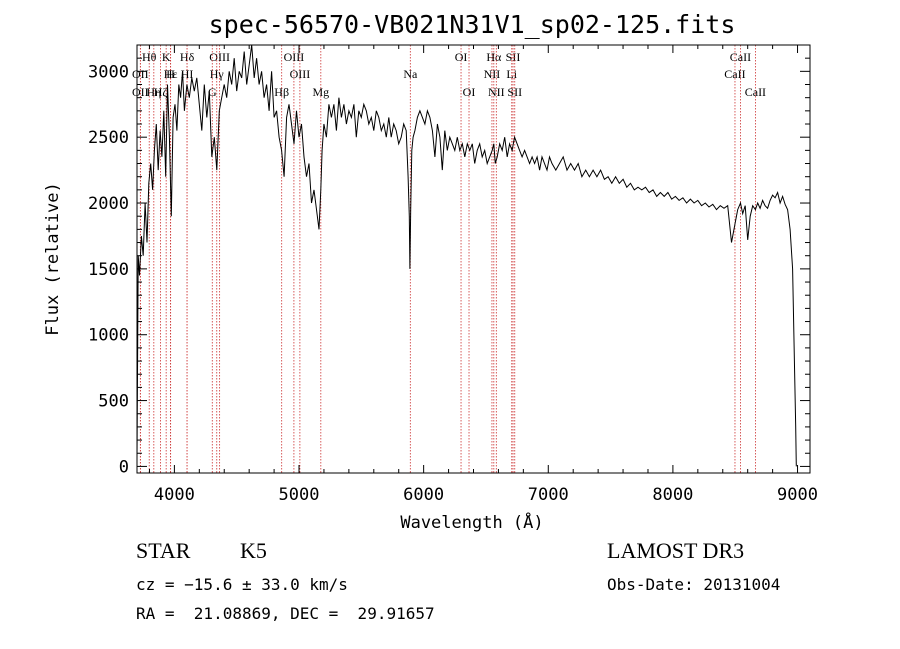  What do you see at coordinates (174, 495) in the screenshot?
I see `x-tick-label: 4000` at bounding box center [174, 495].